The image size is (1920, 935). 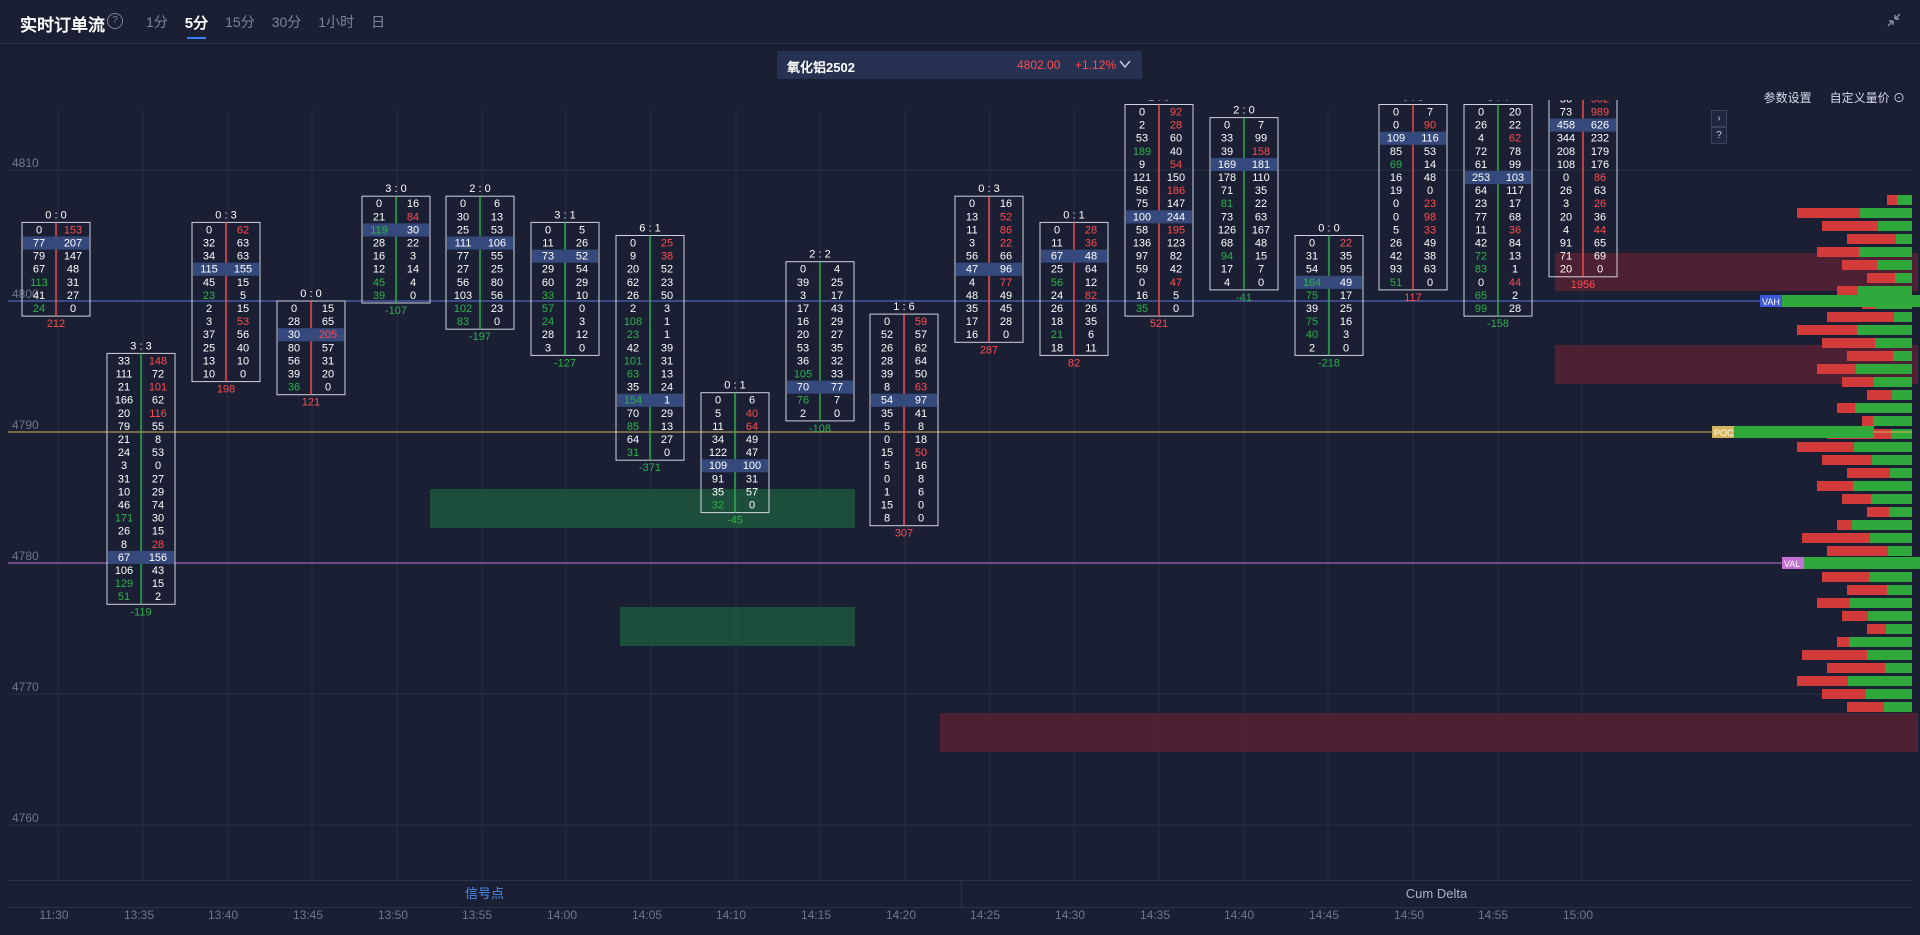 I want to click on bid-volume: 19, so click(x=1396, y=191).